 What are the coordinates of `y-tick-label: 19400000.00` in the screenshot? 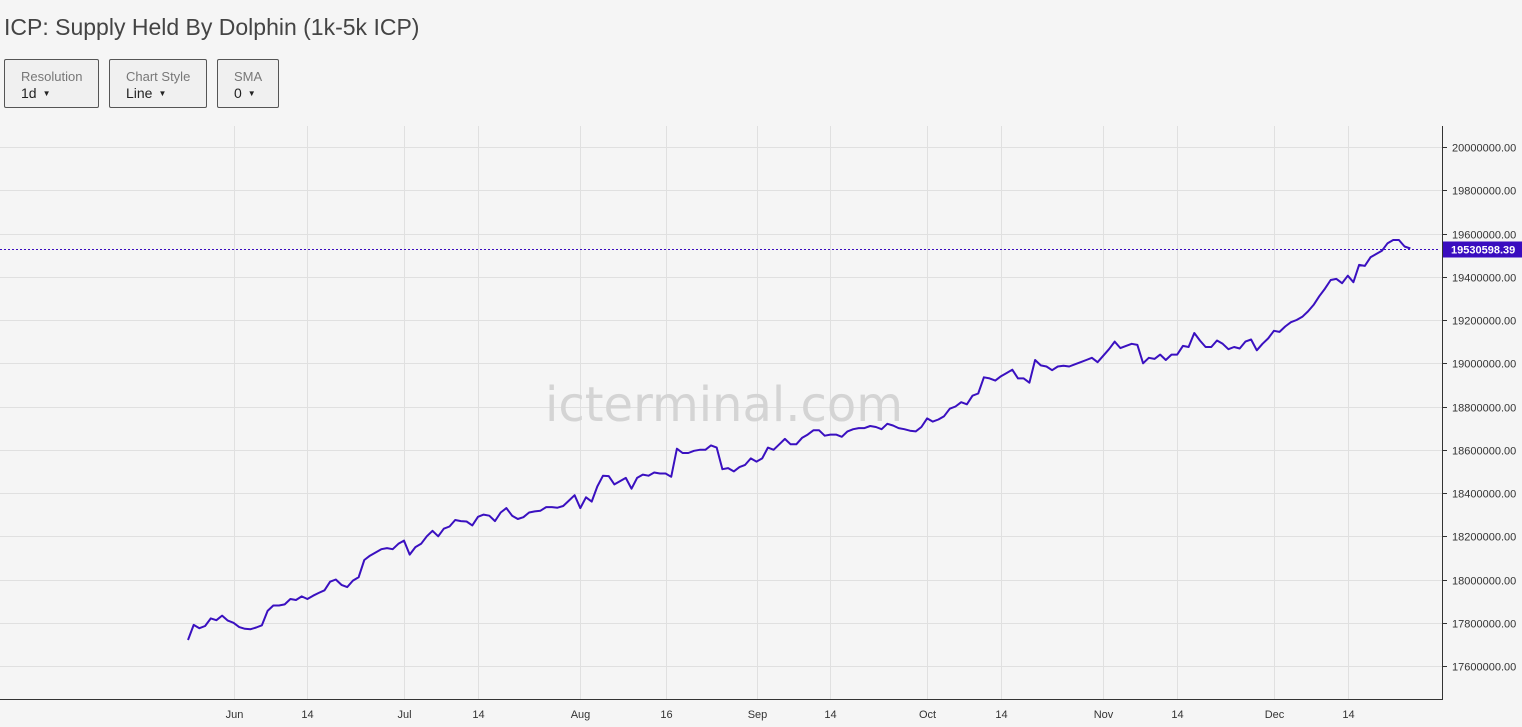 It's located at (1484, 279).